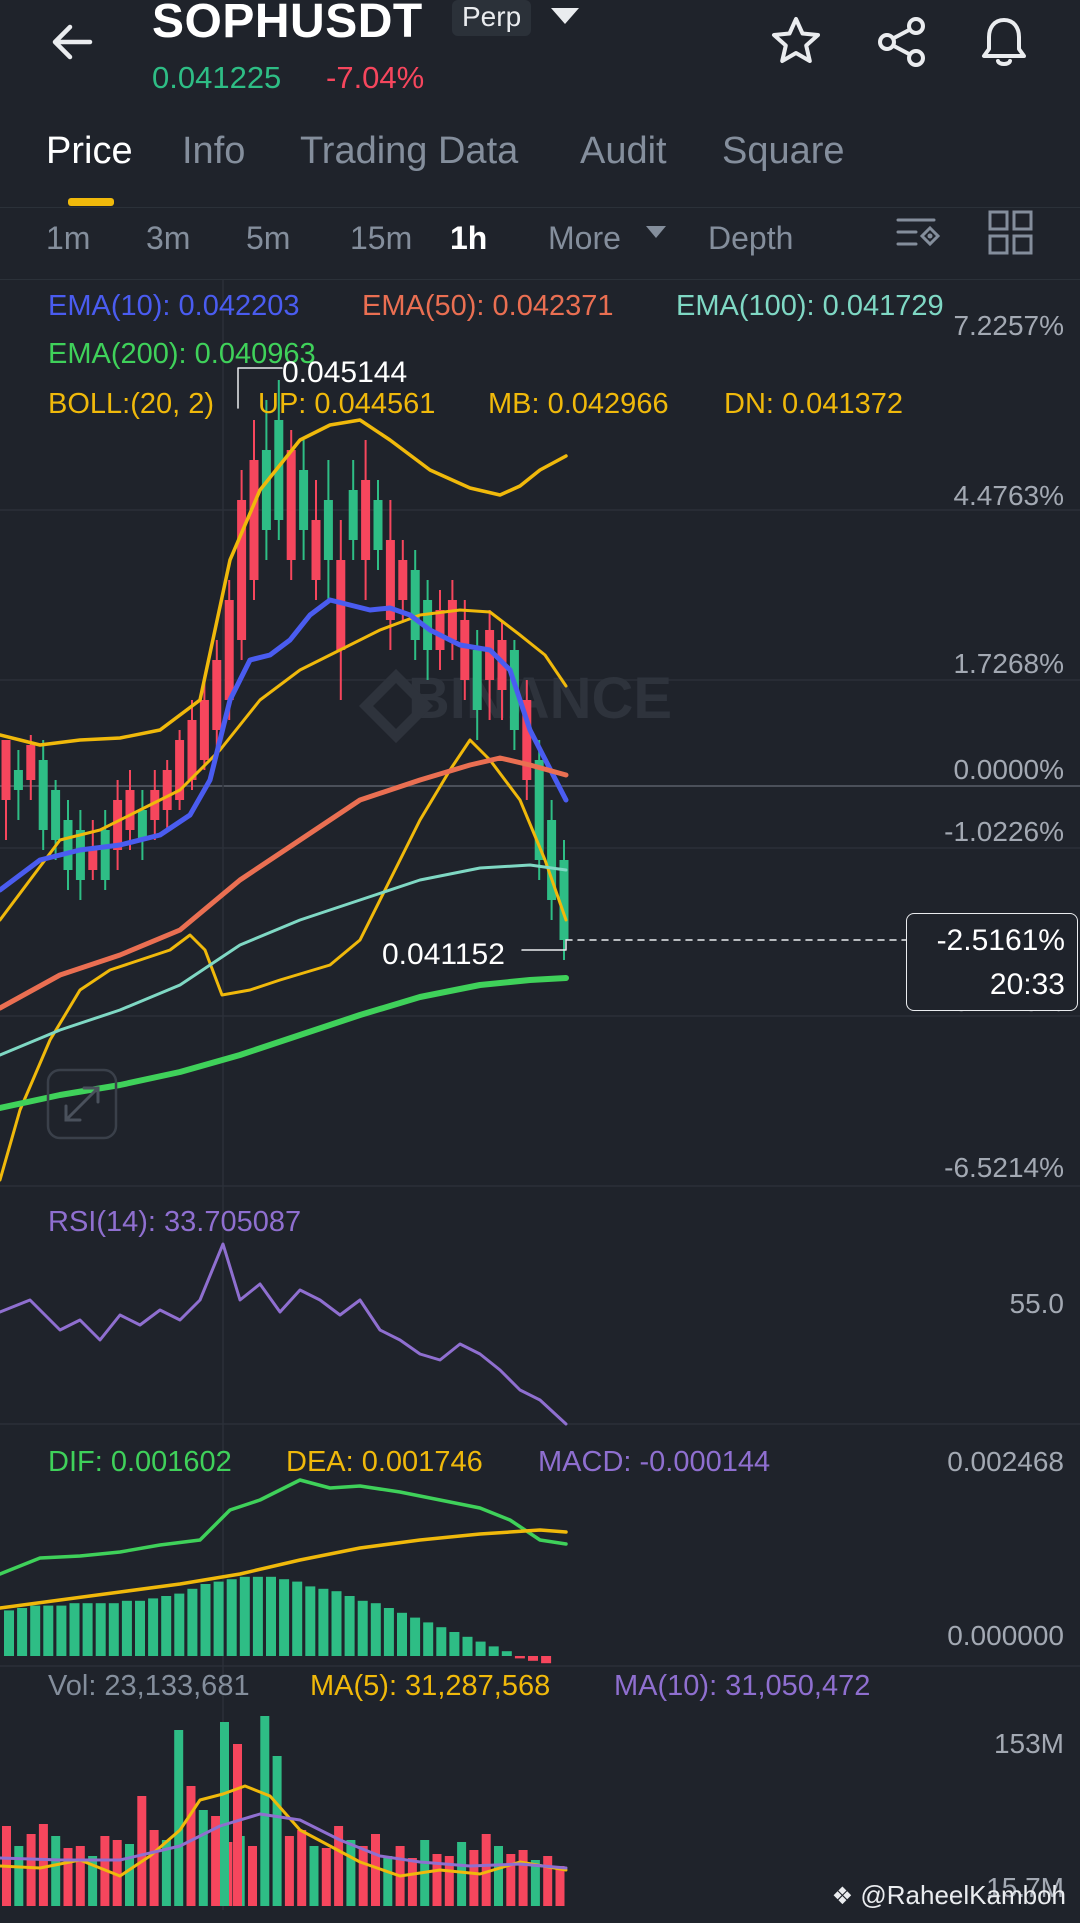 This screenshot has width=1080, height=1923. What do you see at coordinates (89, 151) in the screenshot?
I see `tab-price: Price` at bounding box center [89, 151].